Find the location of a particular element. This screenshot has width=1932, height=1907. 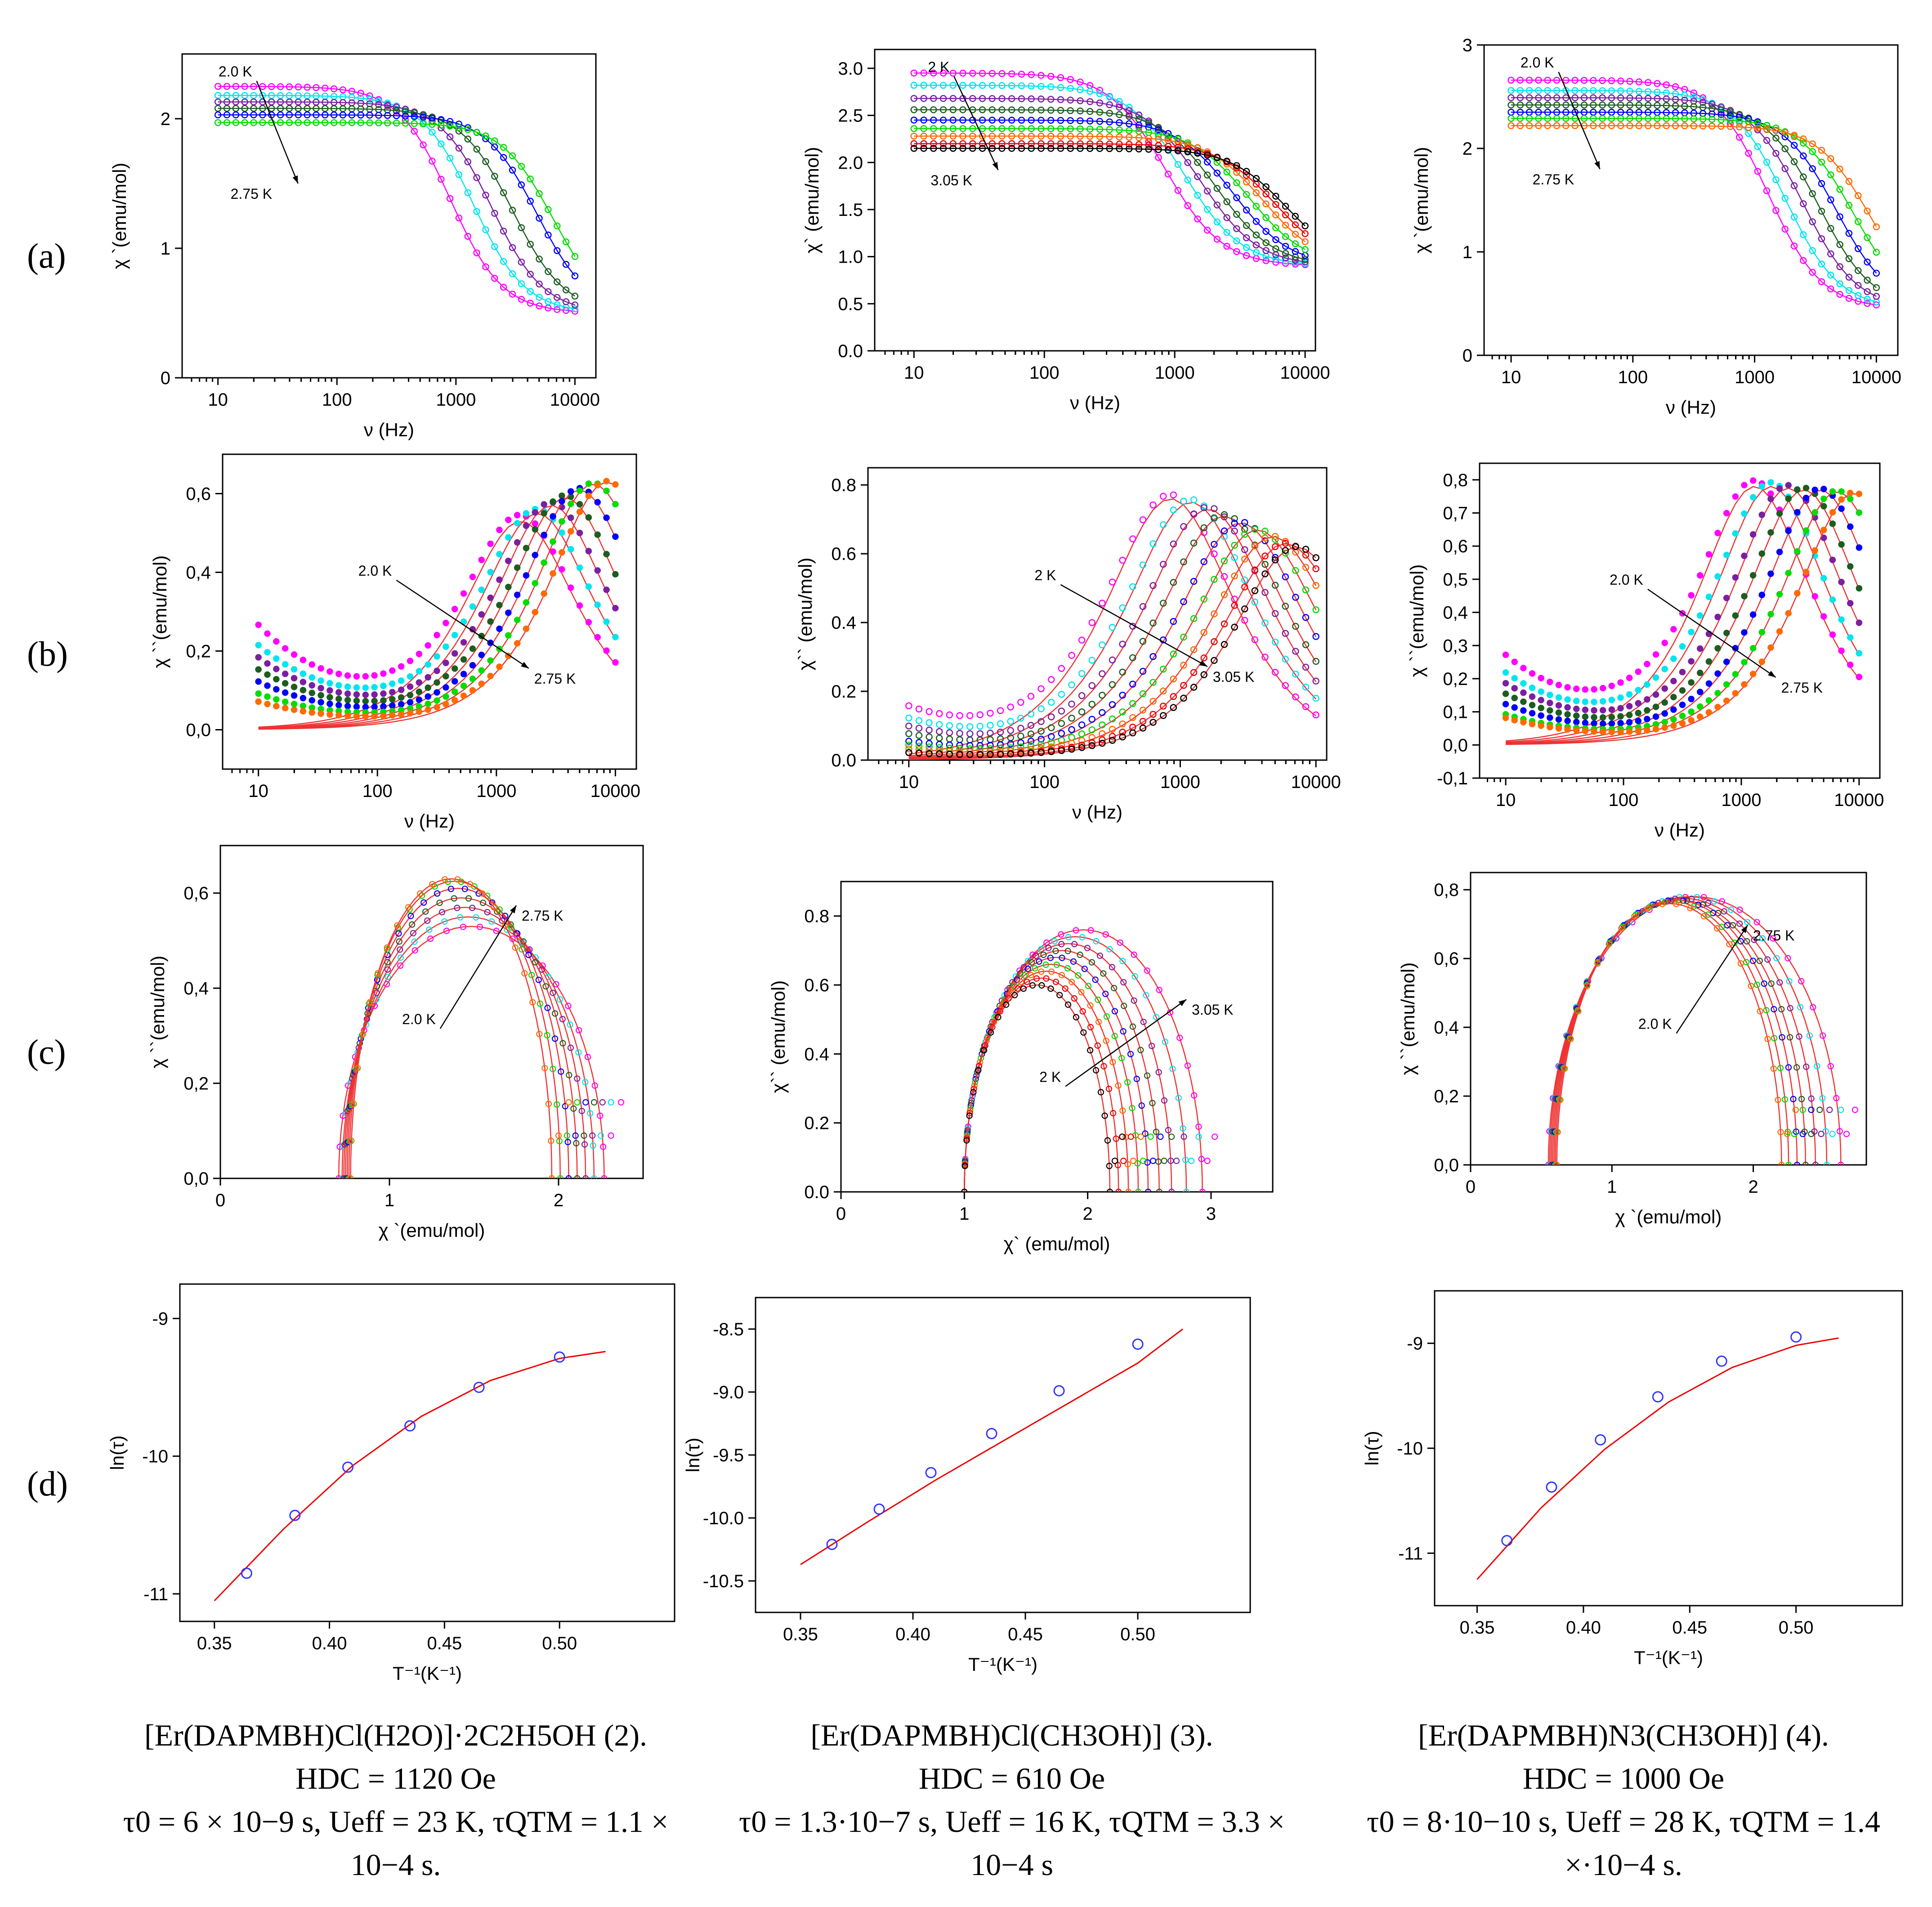

y-tick-label: 3 is located at coordinates (1467, 45).